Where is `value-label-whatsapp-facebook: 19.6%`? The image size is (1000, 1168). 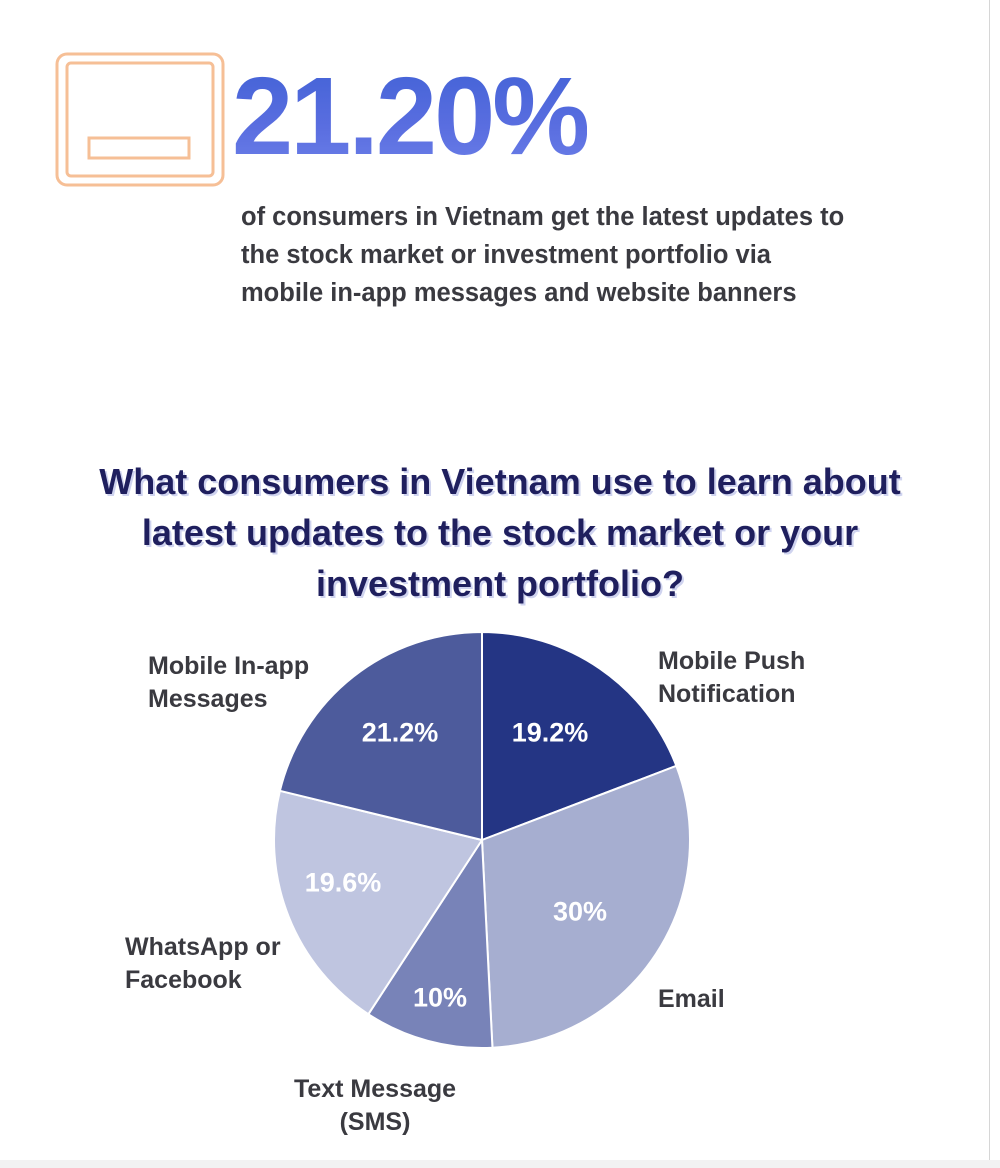 value-label-whatsapp-facebook: 19.6% is located at coordinates (343, 882).